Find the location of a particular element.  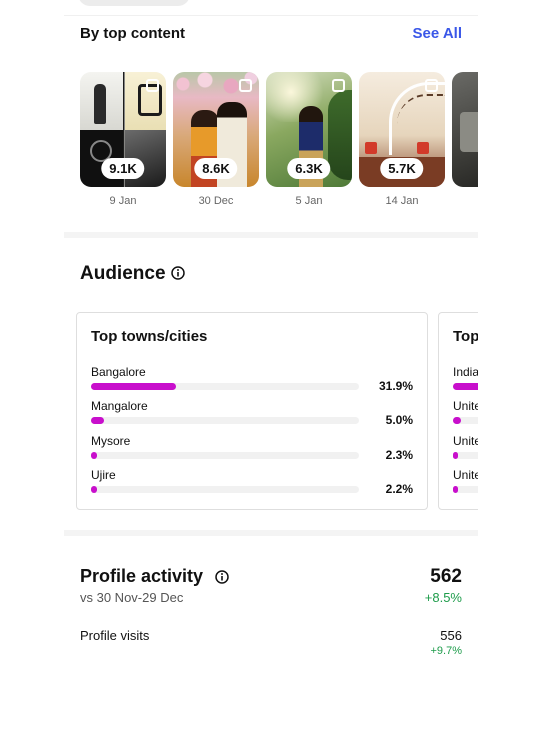

city-percentage: 2.2% is located at coordinates (399, 489).